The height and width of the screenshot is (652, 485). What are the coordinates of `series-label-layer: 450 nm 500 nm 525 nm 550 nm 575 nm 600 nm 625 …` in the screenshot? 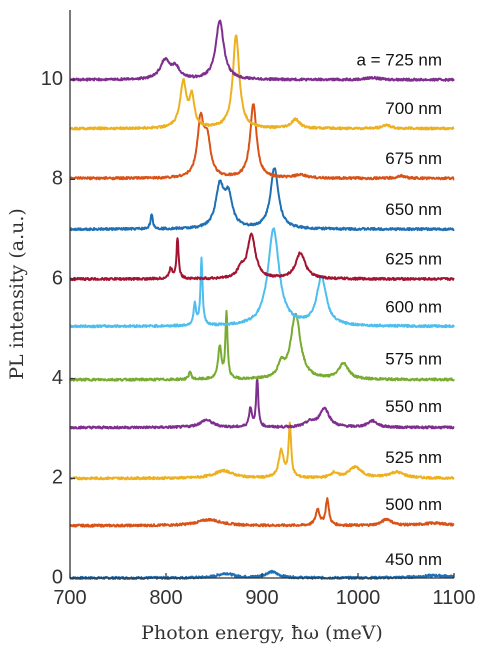 It's located at (399, 309).